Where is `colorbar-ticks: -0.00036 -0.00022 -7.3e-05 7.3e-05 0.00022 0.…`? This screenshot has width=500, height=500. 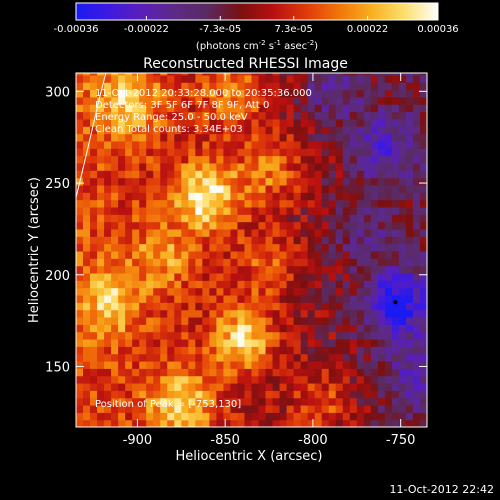
colorbar-ticks: -0.00036 -0.00022 -7.3e-05 7.3e-05 0.00022 0.… is located at coordinates (256, 25).